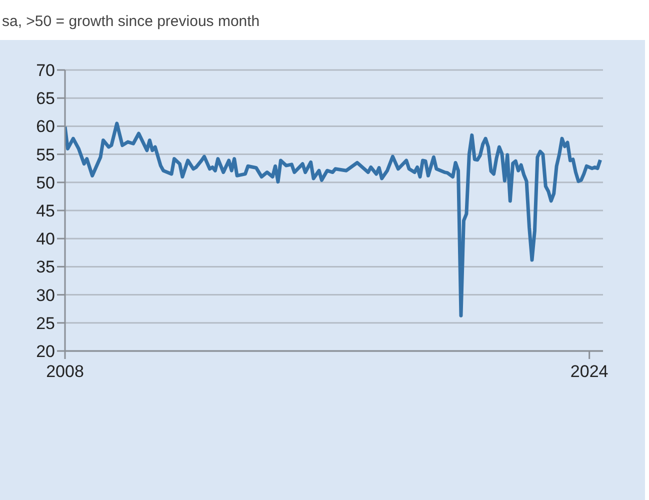  Describe the element at coordinates (45, 98) in the screenshot. I see `y-tick-label: 65` at that location.